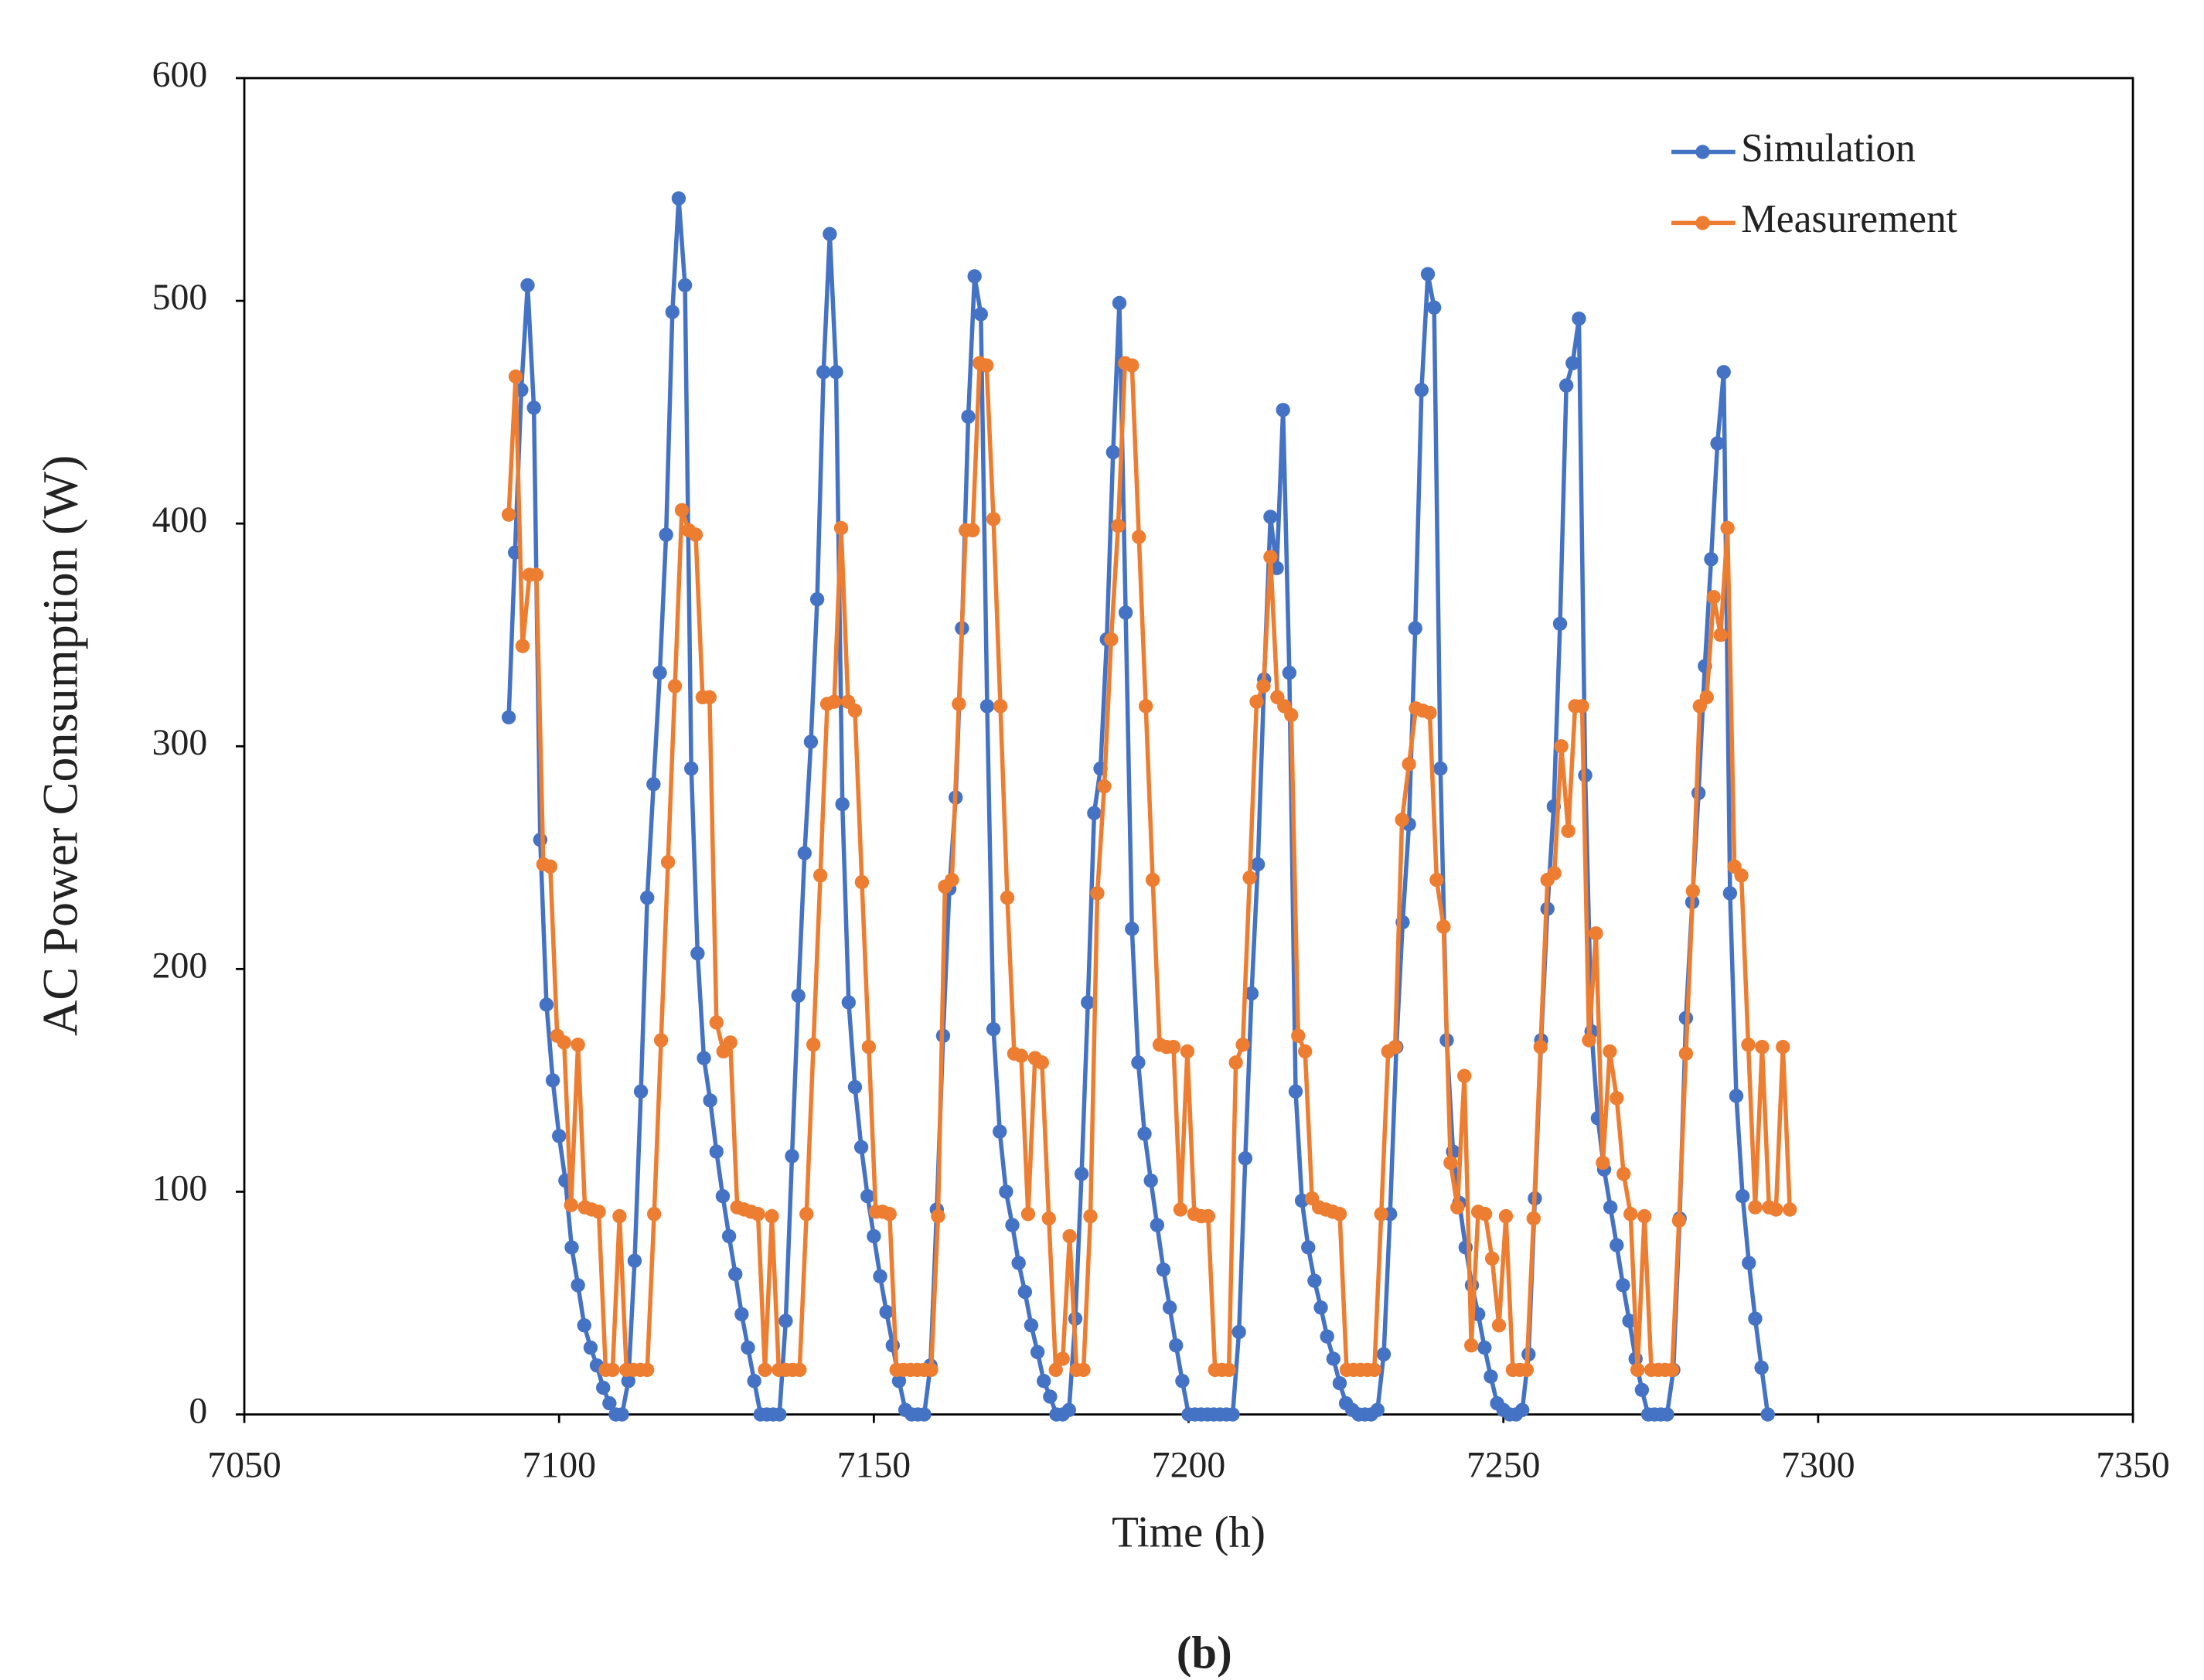  Describe the element at coordinates (1849, 219) in the screenshot. I see `legend-label: Measurement` at that location.